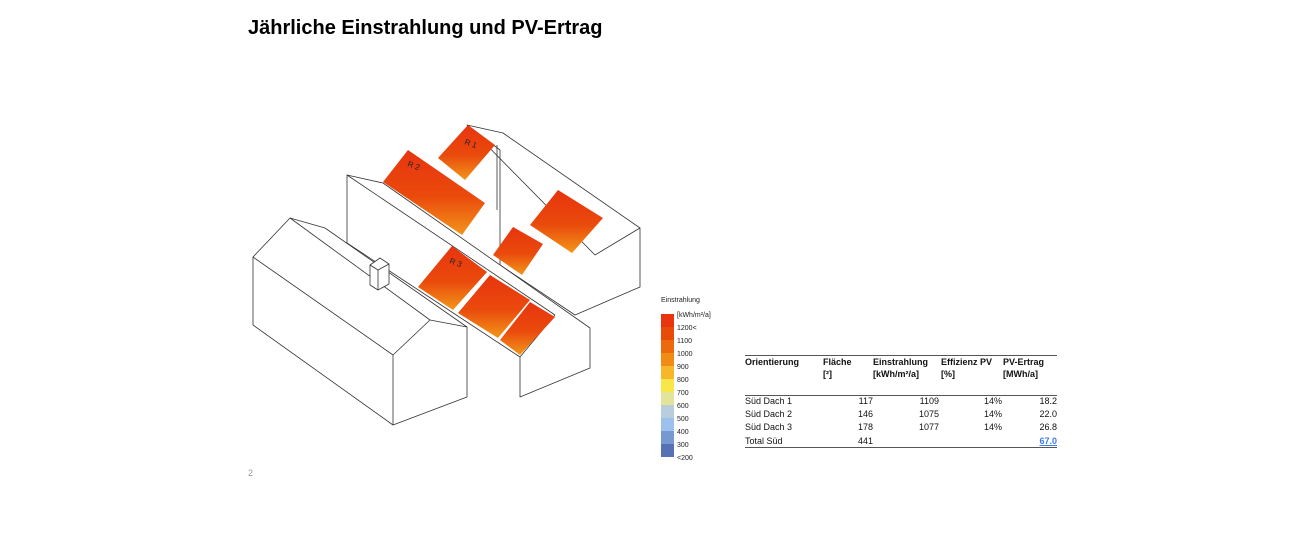 The height and width of the screenshot is (553, 1300). What do you see at coordinates (865, 401) in the screenshot?
I see `table-cell: 117` at bounding box center [865, 401].